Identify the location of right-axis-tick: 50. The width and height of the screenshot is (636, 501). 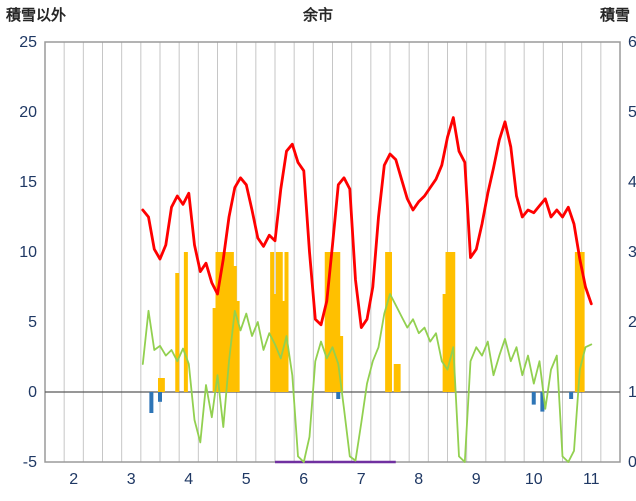
(632, 112).